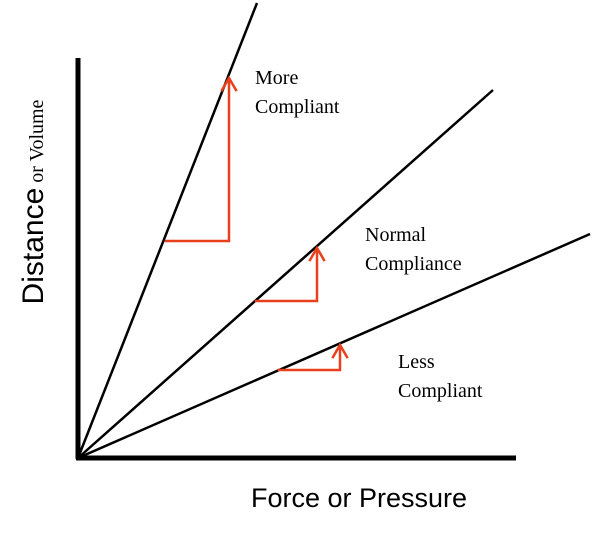  I want to click on normal-compliance-label-line2: Compliance, so click(413, 264).